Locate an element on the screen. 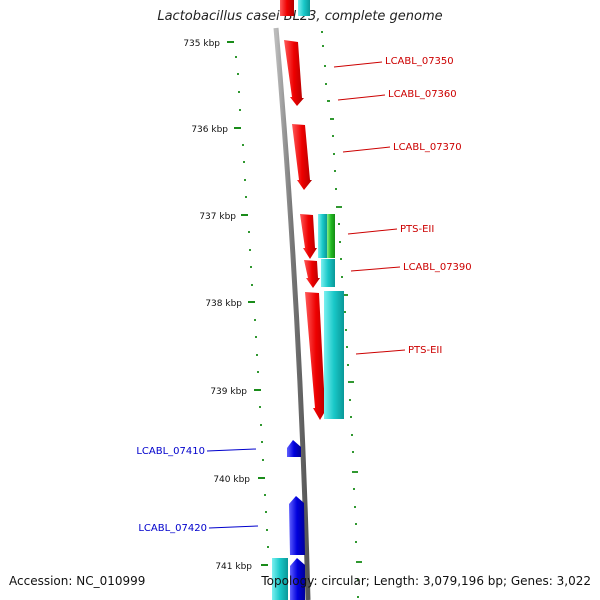 This screenshot has height=600, width=600. kbp-label-737: 737 kbp is located at coordinates (217, 217).